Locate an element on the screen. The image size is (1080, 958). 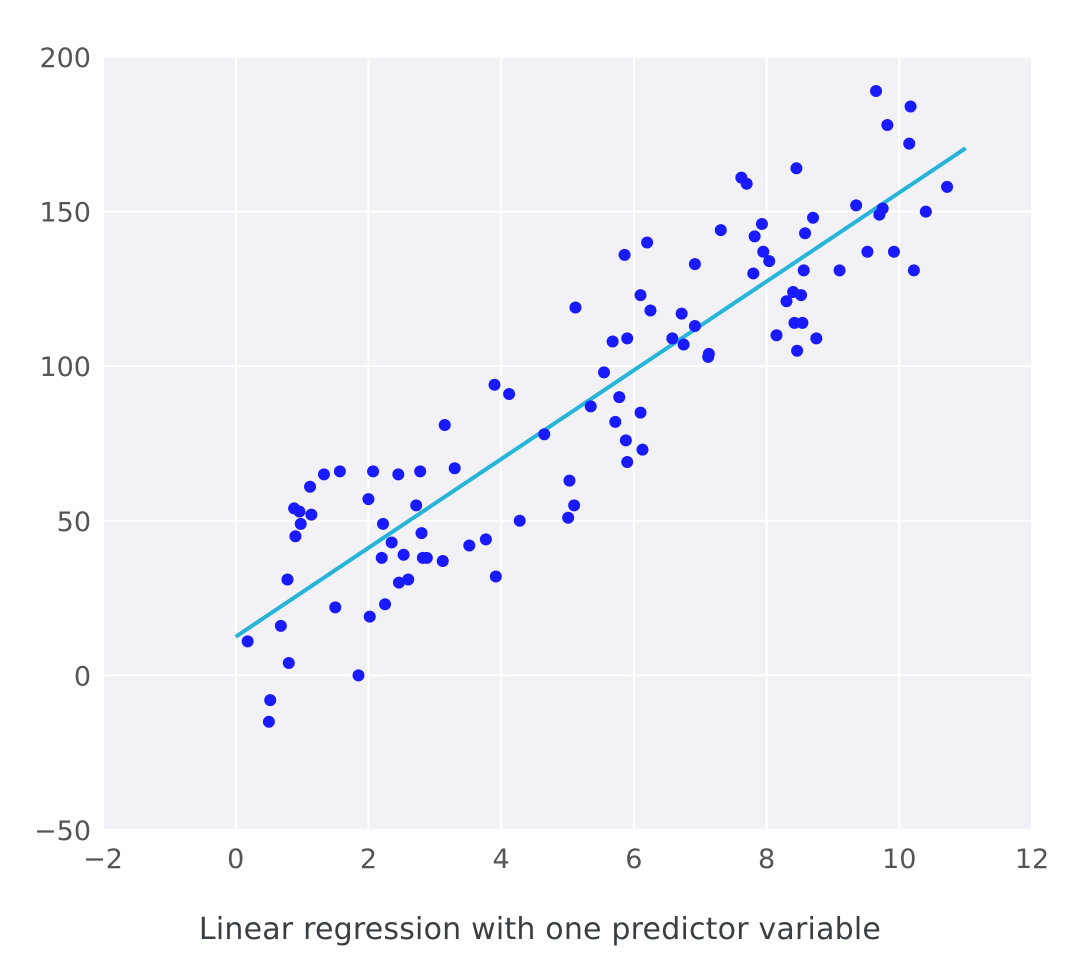
y-tick-label: 50 is located at coordinates (74, 522).